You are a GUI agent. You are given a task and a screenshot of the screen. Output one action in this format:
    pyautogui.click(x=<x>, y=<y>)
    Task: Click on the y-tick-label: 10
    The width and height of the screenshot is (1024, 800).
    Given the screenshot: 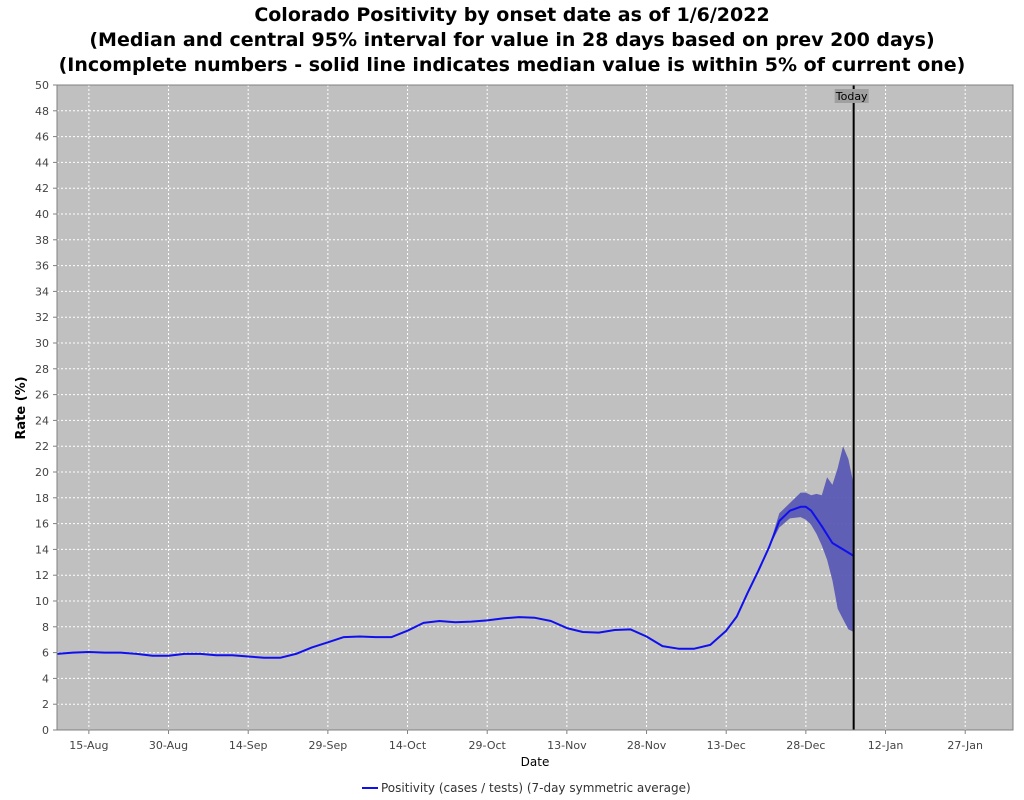 What is the action you would take?
    pyautogui.click(x=42, y=601)
    